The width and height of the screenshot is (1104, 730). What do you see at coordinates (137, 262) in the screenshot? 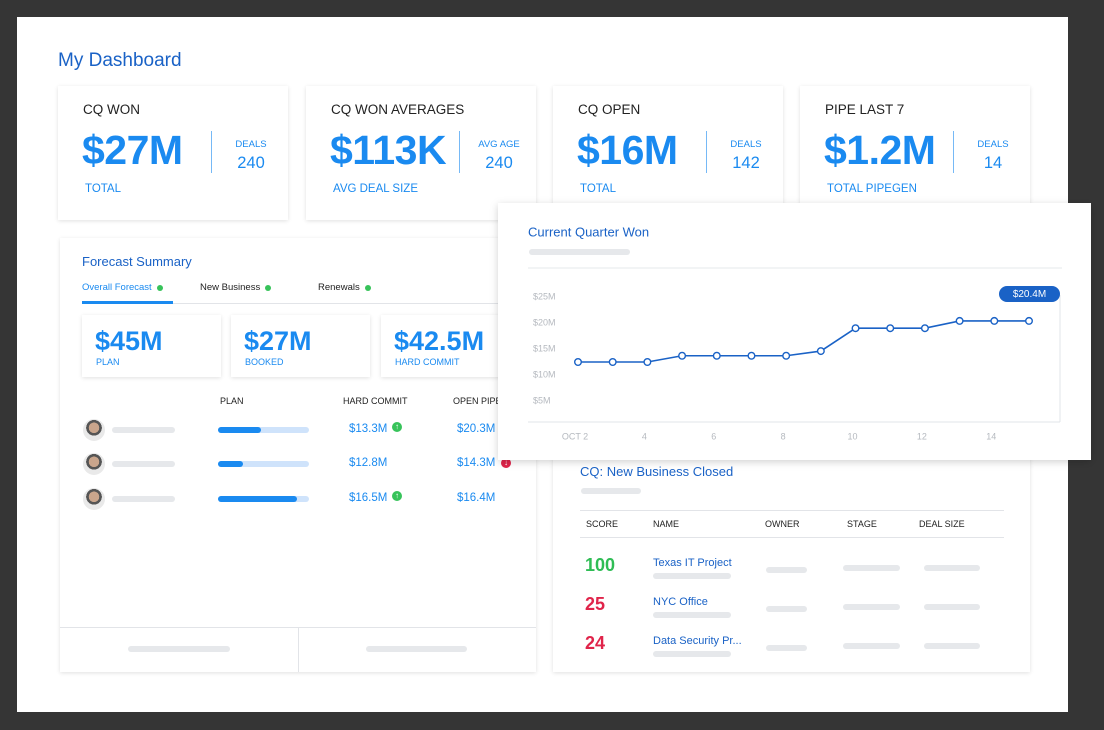
I see `forecast-title: Forecast Summary` at bounding box center [137, 262].